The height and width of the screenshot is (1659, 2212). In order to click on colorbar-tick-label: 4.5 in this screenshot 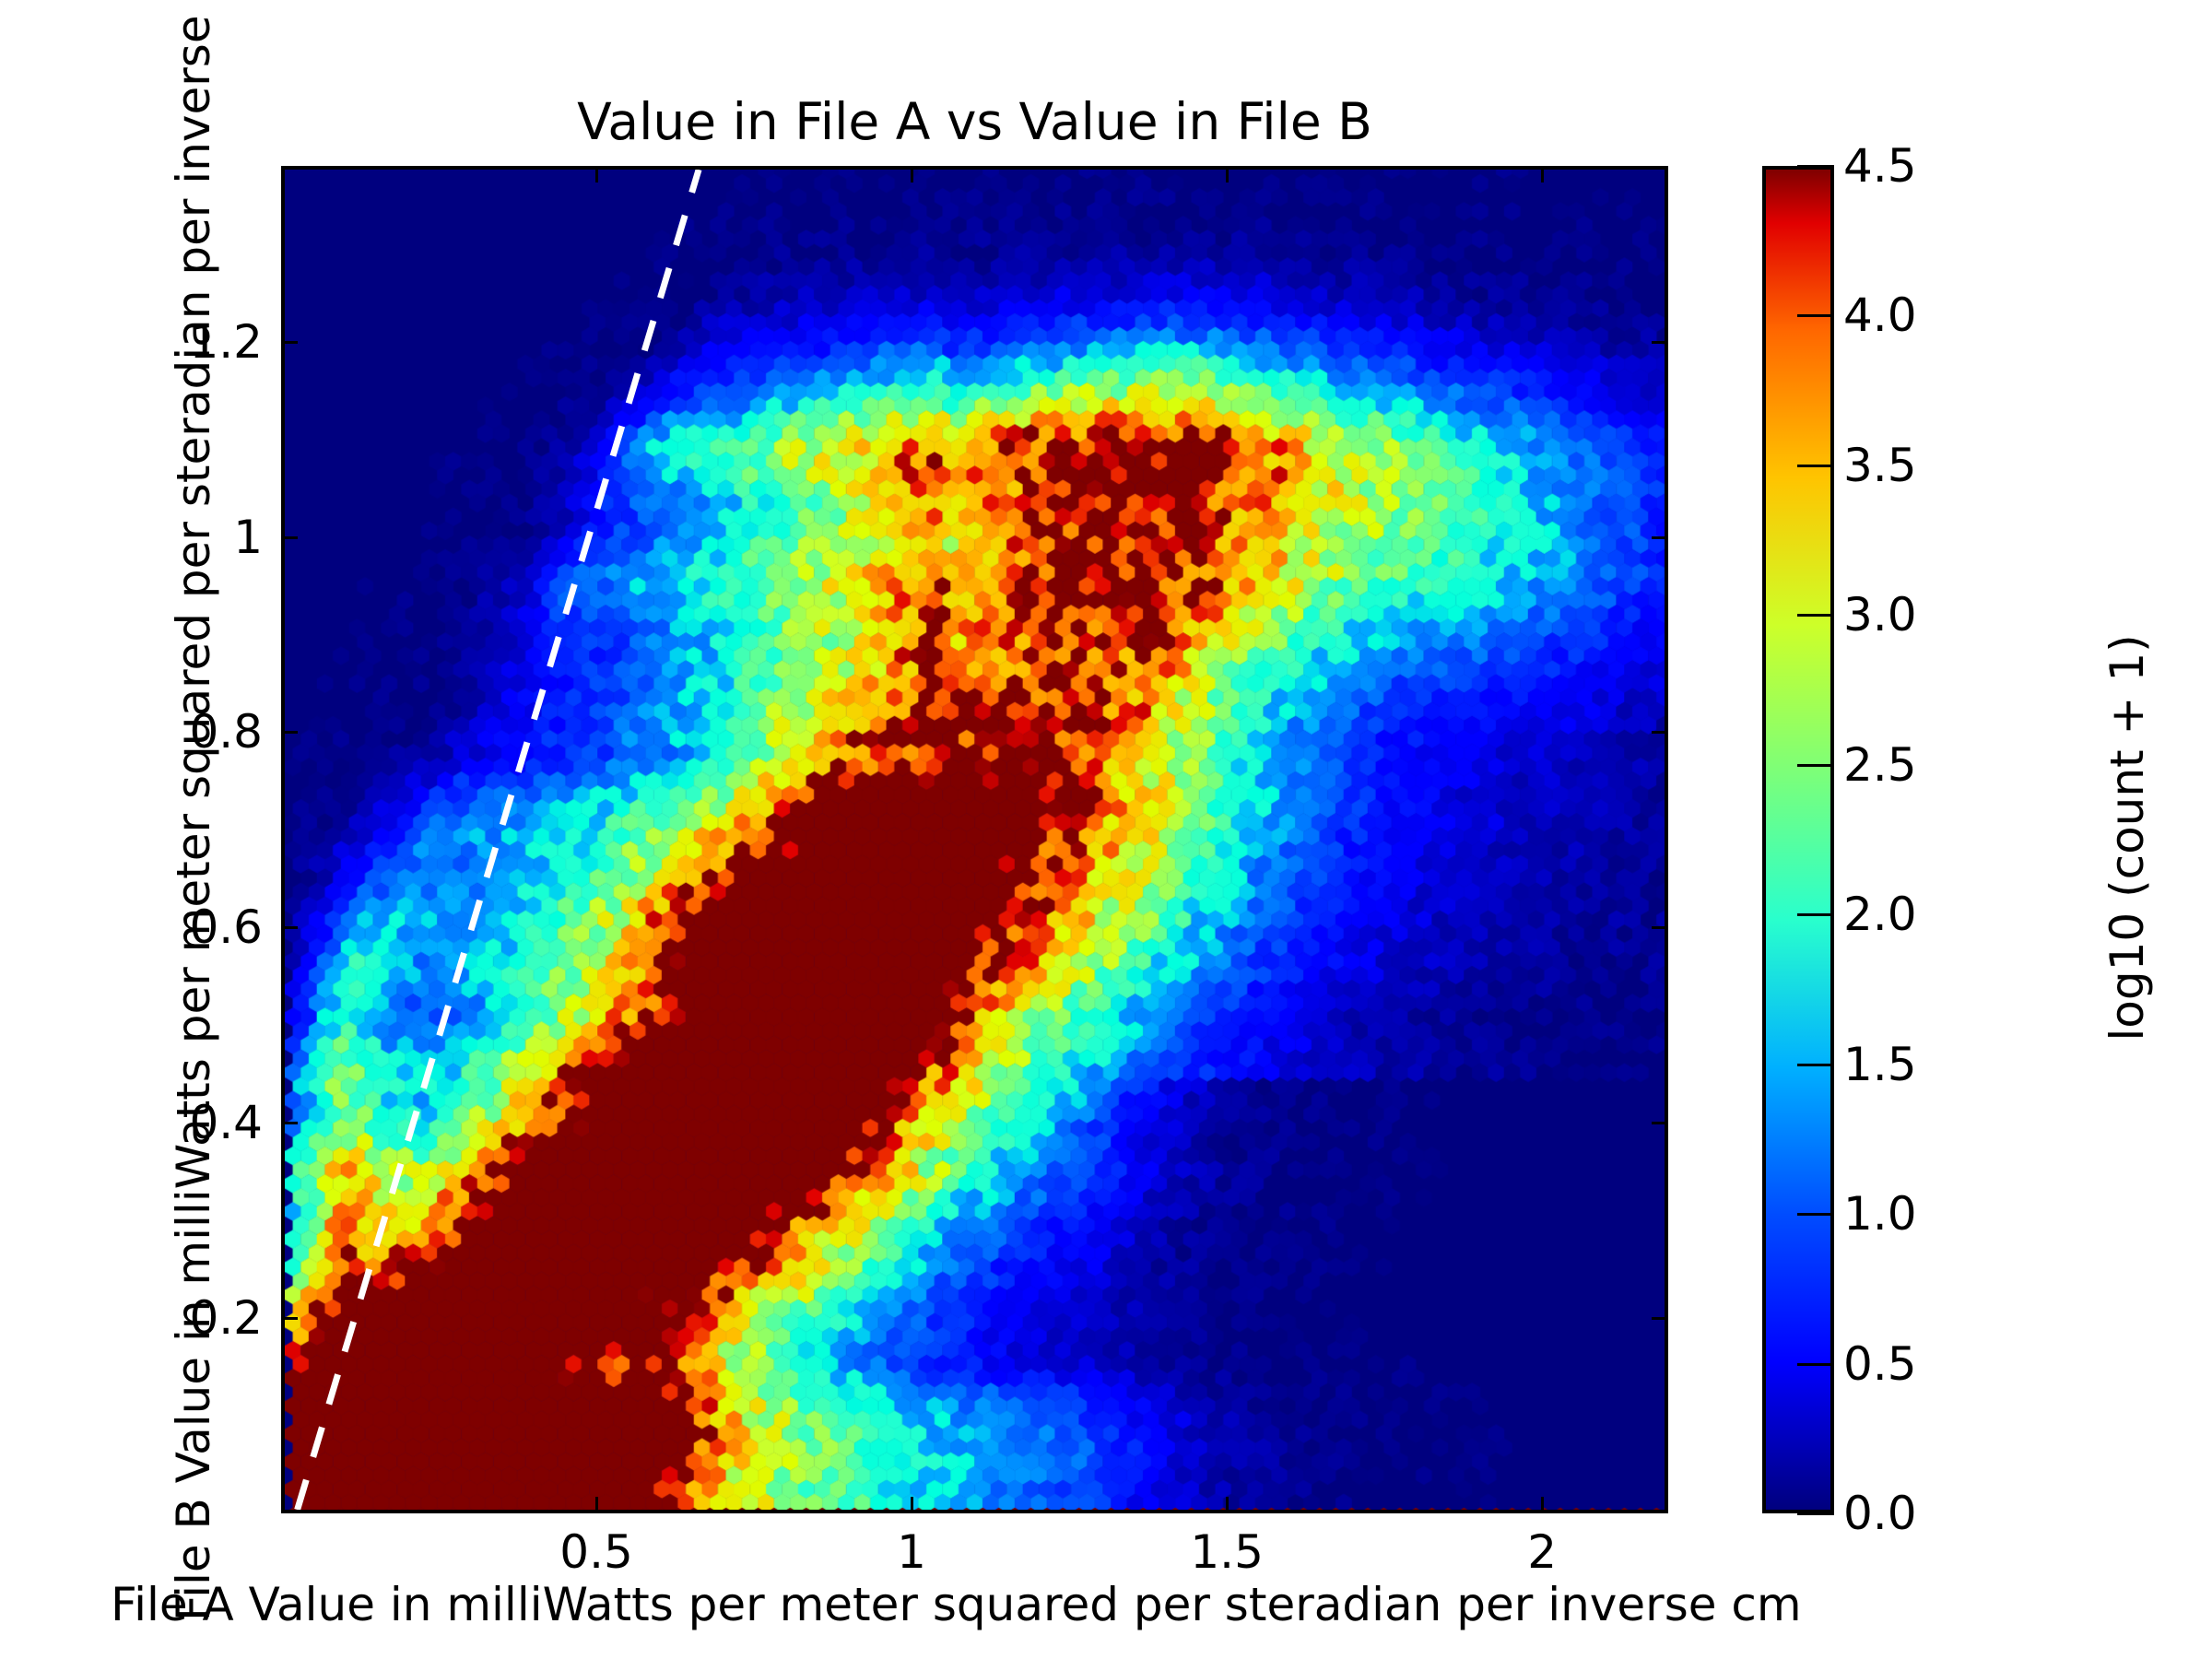, I will do `click(1880, 166)`.